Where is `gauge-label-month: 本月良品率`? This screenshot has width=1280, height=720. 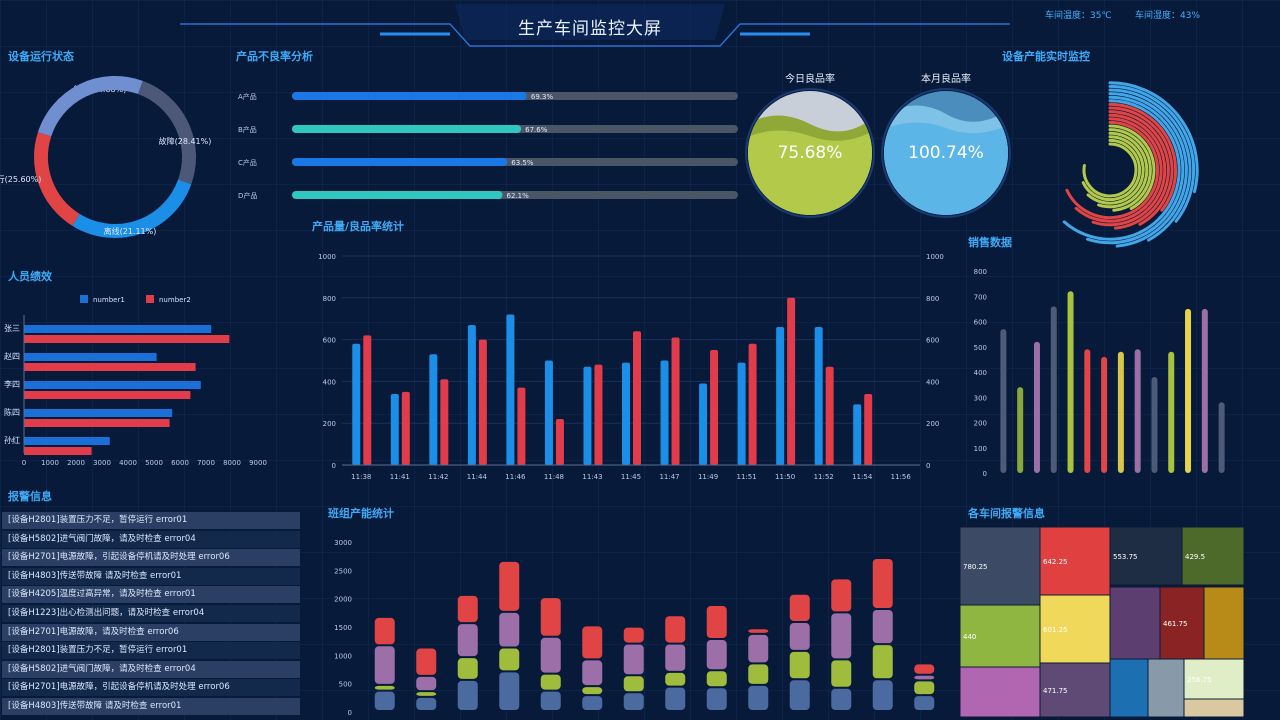 gauge-label-month: 本月良品率 is located at coordinates (946, 79).